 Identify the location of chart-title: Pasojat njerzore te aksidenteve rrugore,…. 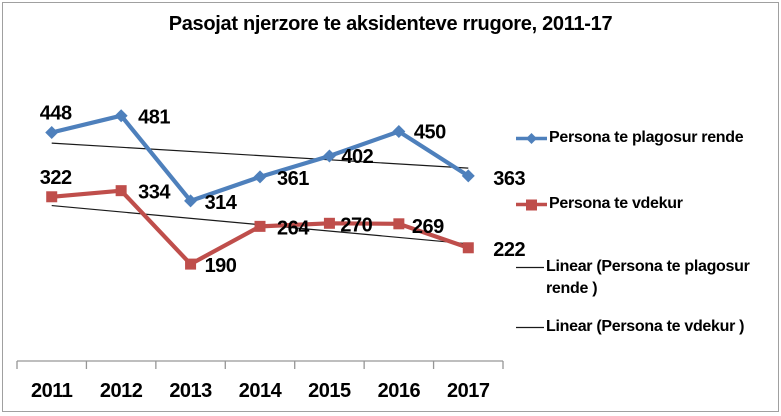
(390, 24).